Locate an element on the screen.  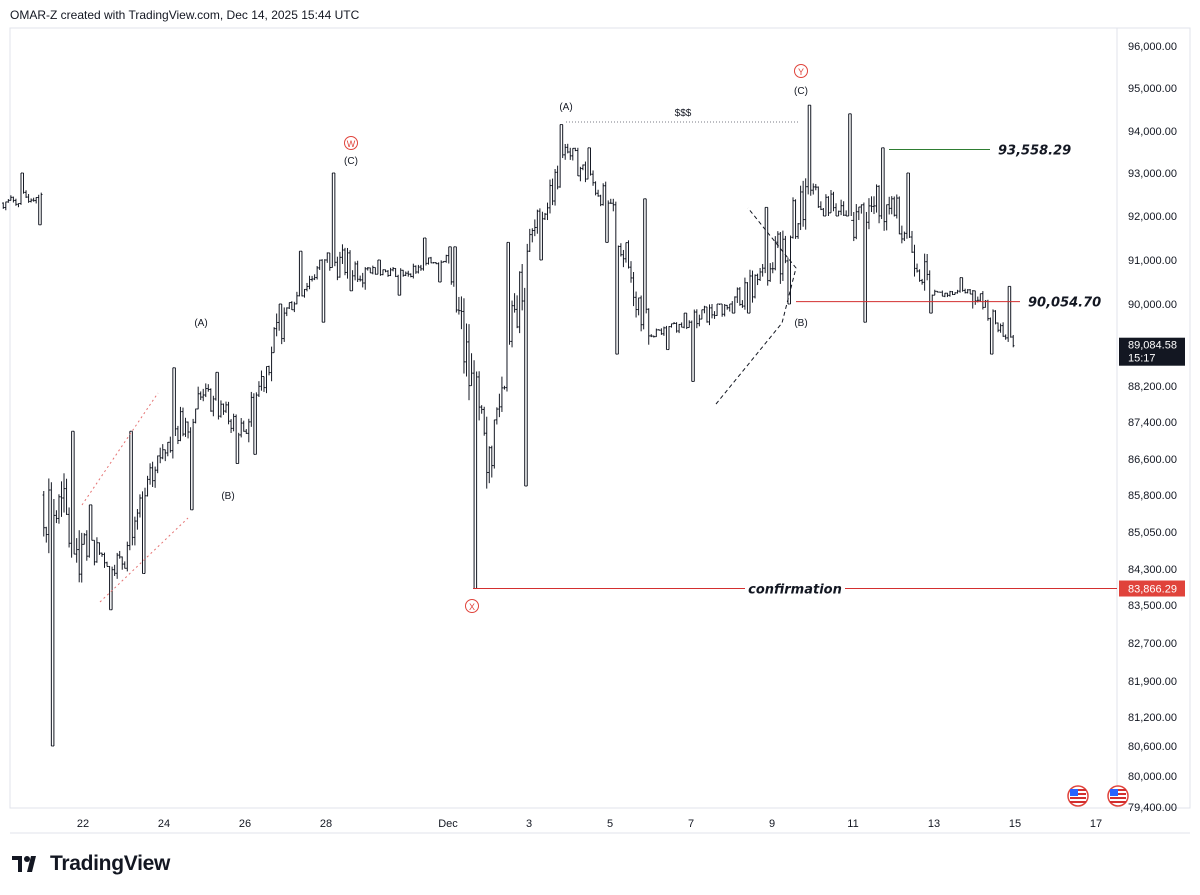
confirmation-price-value: 83,866.29 is located at coordinates (1152, 590).